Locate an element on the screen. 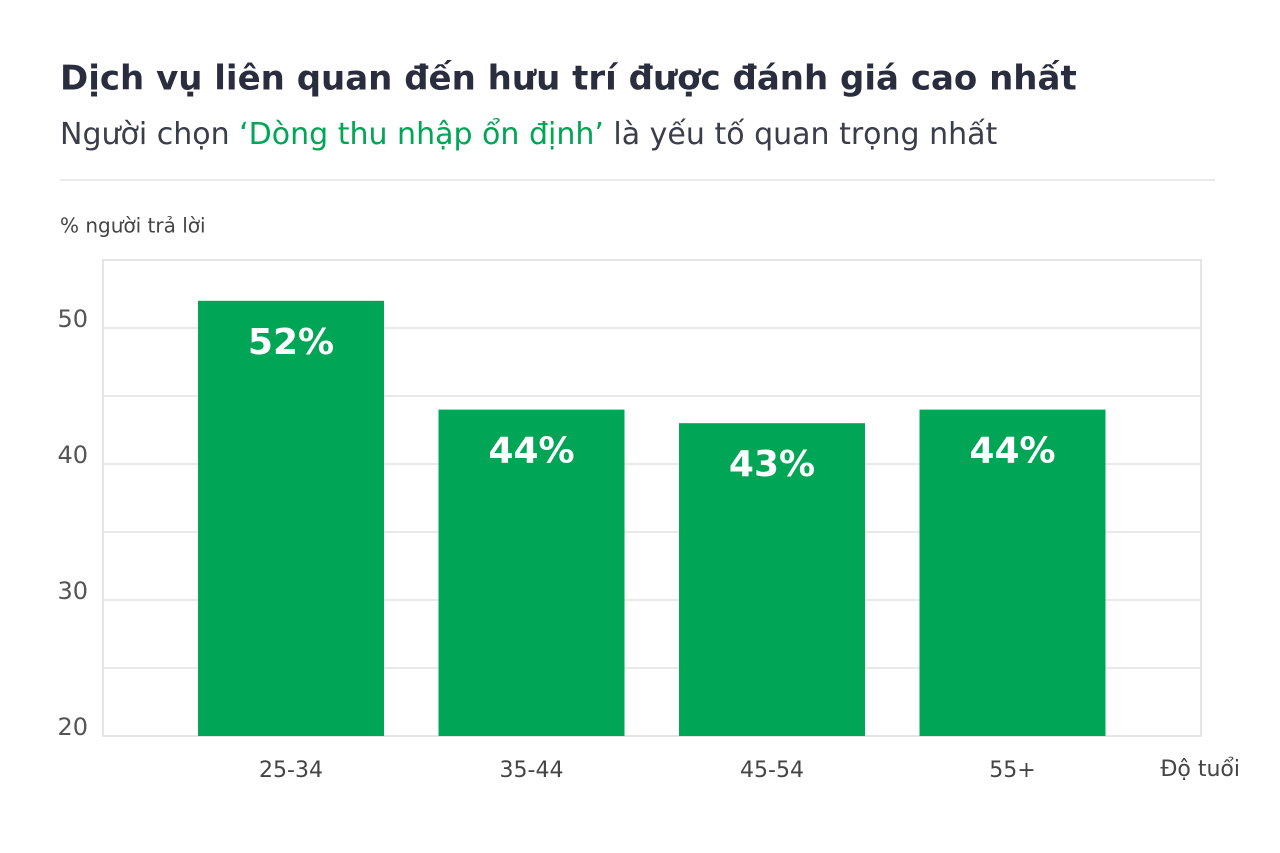 The width and height of the screenshot is (1280, 853). subtitle-highlight: ‘Dòng thu nhập ổn định’ is located at coordinates (421, 134).